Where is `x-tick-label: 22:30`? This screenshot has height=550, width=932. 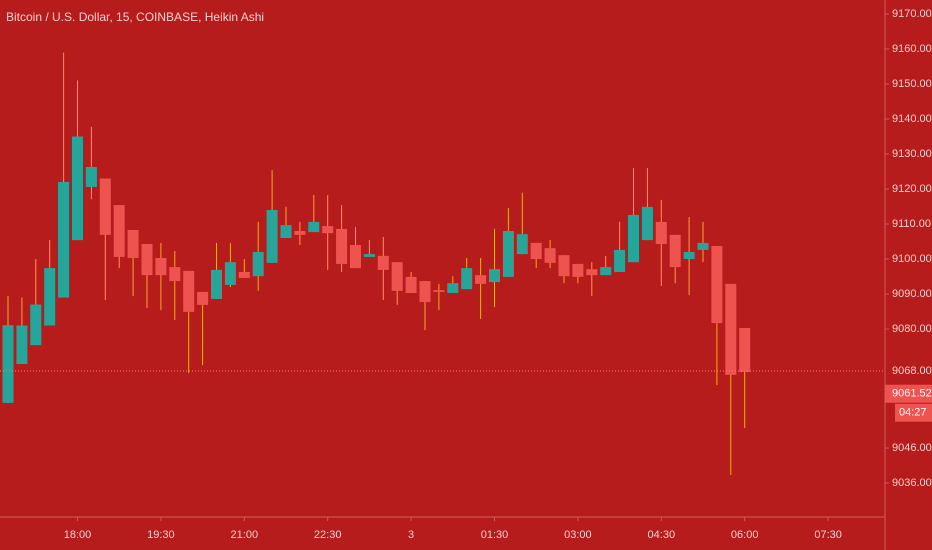 x-tick-label: 22:30 is located at coordinates (328, 535).